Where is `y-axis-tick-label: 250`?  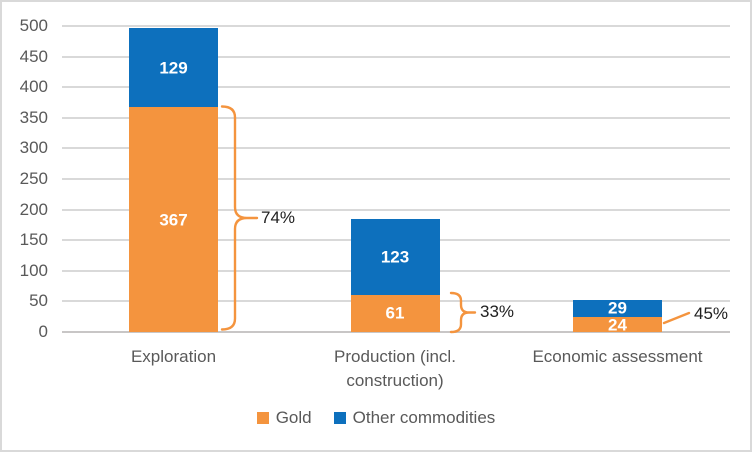
y-axis-tick-label: 250 is located at coordinates (33, 178).